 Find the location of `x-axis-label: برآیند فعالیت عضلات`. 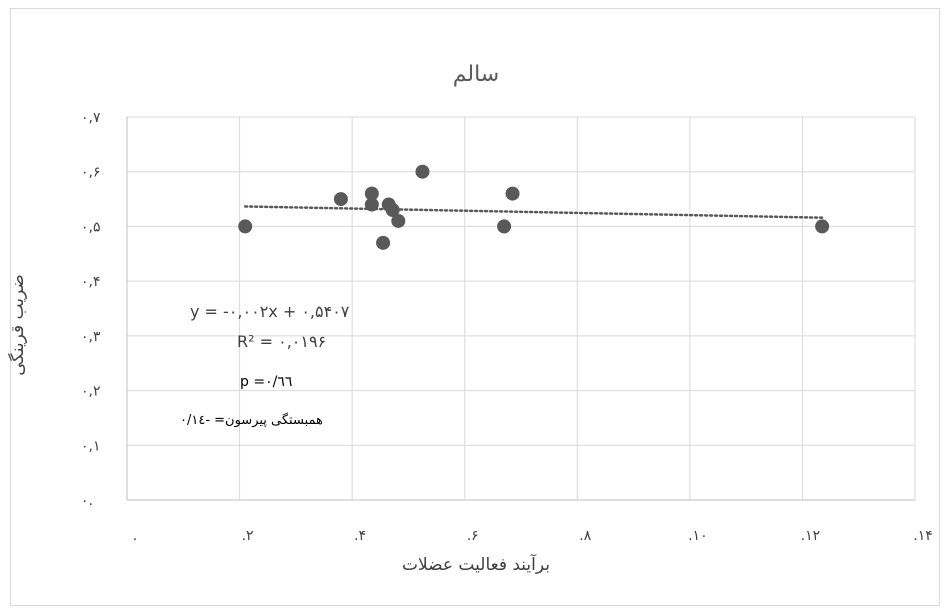

x-axis-label: برآیند فعالیت عضلات is located at coordinates (476, 565).